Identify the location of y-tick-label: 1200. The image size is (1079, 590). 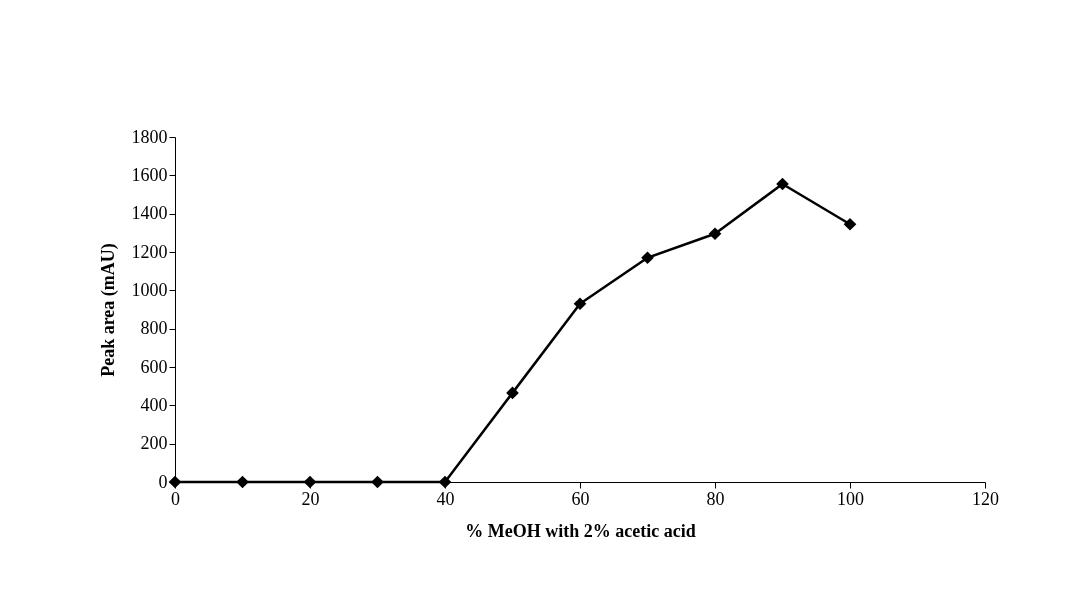
(149, 251).